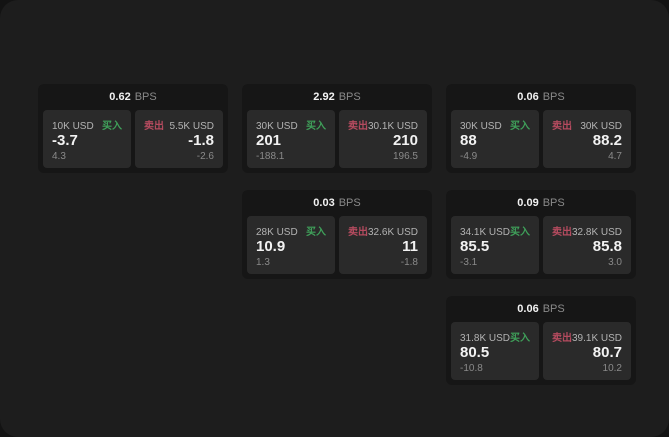 The image size is (669, 437). Describe the element at coordinates (528, 203) in the screenshot. I see `bps-value: 0.09` at that location.